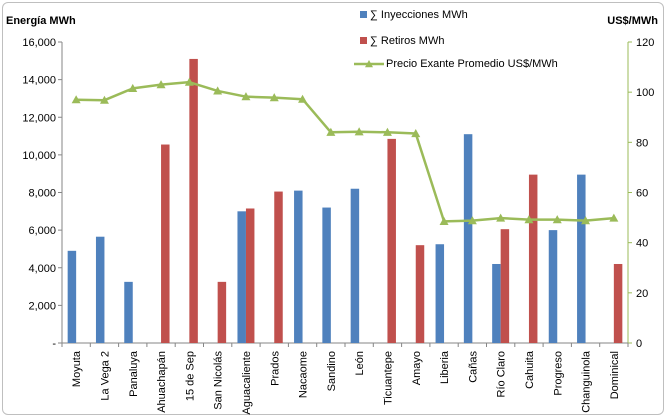 The width and height of the screenshot is (668, 419). I want to click on category-label: Prados, so click(275, 368).